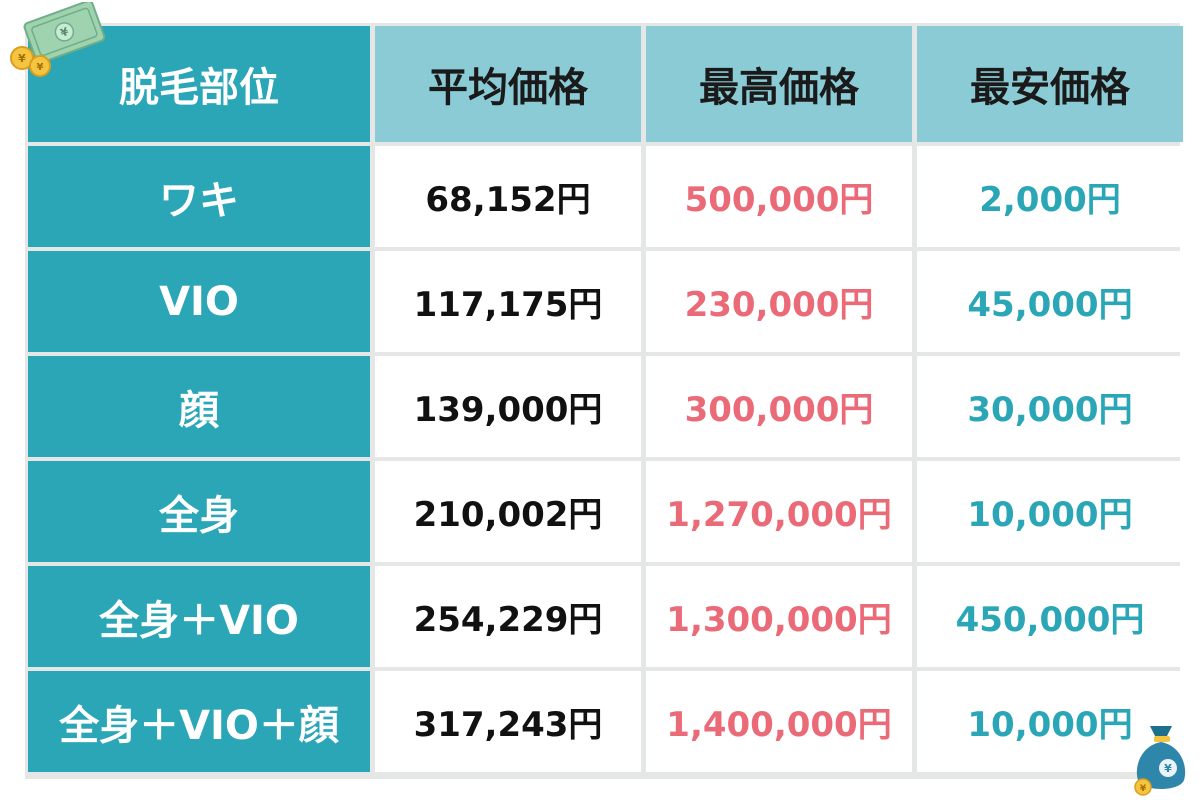 The height and width of the screenshot is (800, 1200). What do you see at coordinates (199, 721) in the screenshot?
I see `row-label-full-body-vio-face: 全身＋VIO＋顔` at bounding box center [199, 721].